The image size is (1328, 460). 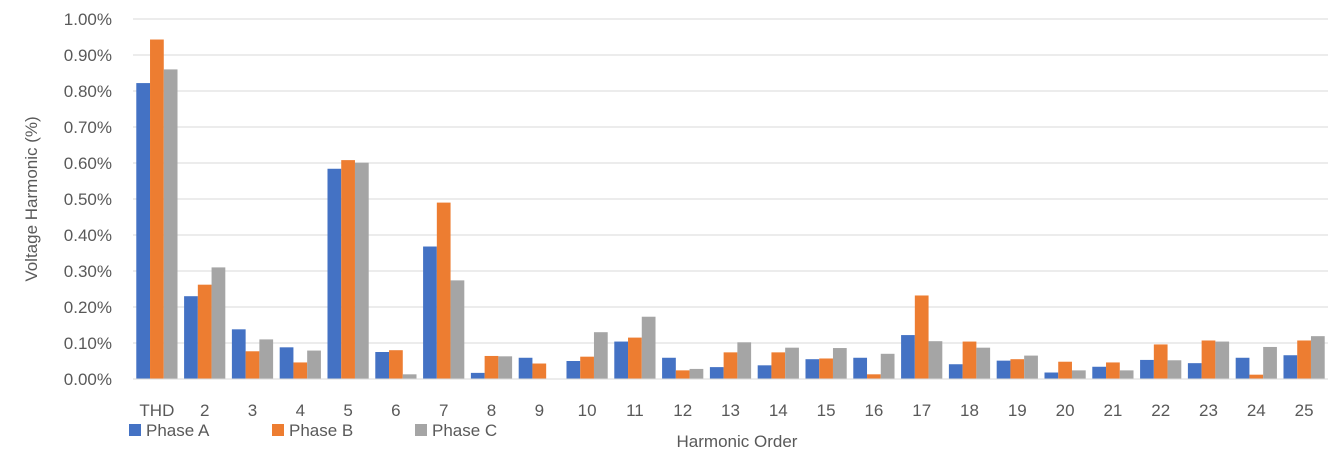 I want to click on y-tick-label: 0.60%, so click(x=88, y=163).